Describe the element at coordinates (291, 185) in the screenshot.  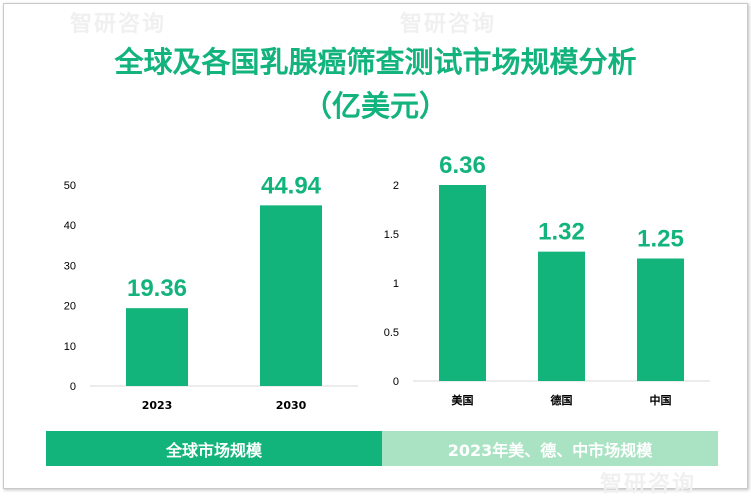
I see `data-label: 44.94` at that location.